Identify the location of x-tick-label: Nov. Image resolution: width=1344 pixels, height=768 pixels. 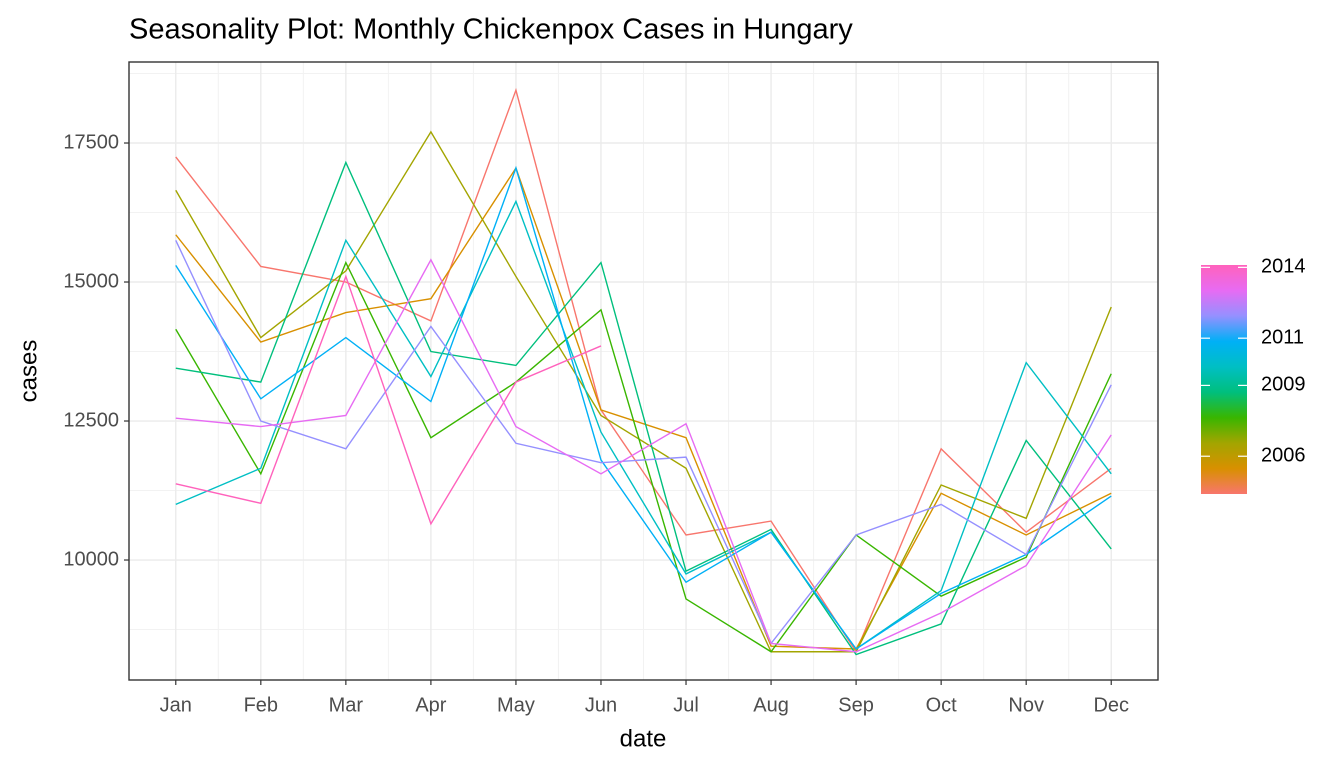
(1026, 705).